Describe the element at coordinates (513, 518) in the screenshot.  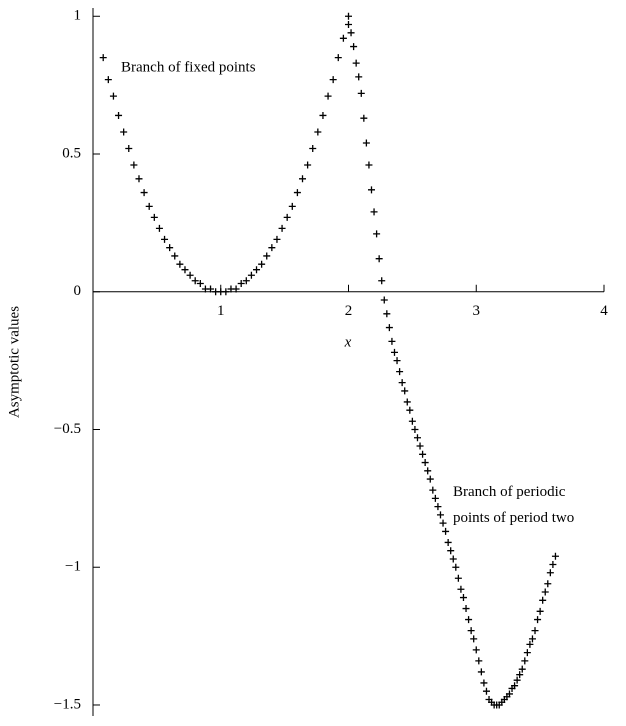
I see `annotation-line: points of period two` at that location.